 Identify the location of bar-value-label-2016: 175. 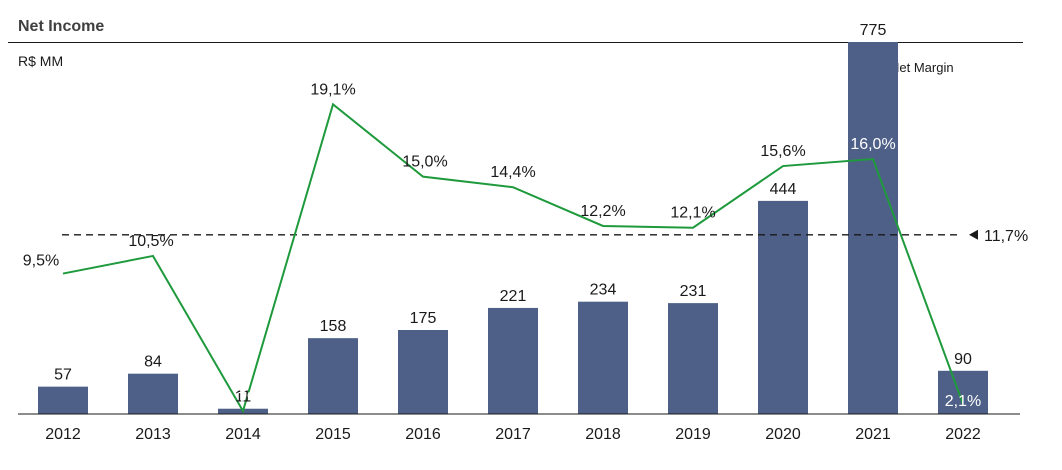
(423, 318).